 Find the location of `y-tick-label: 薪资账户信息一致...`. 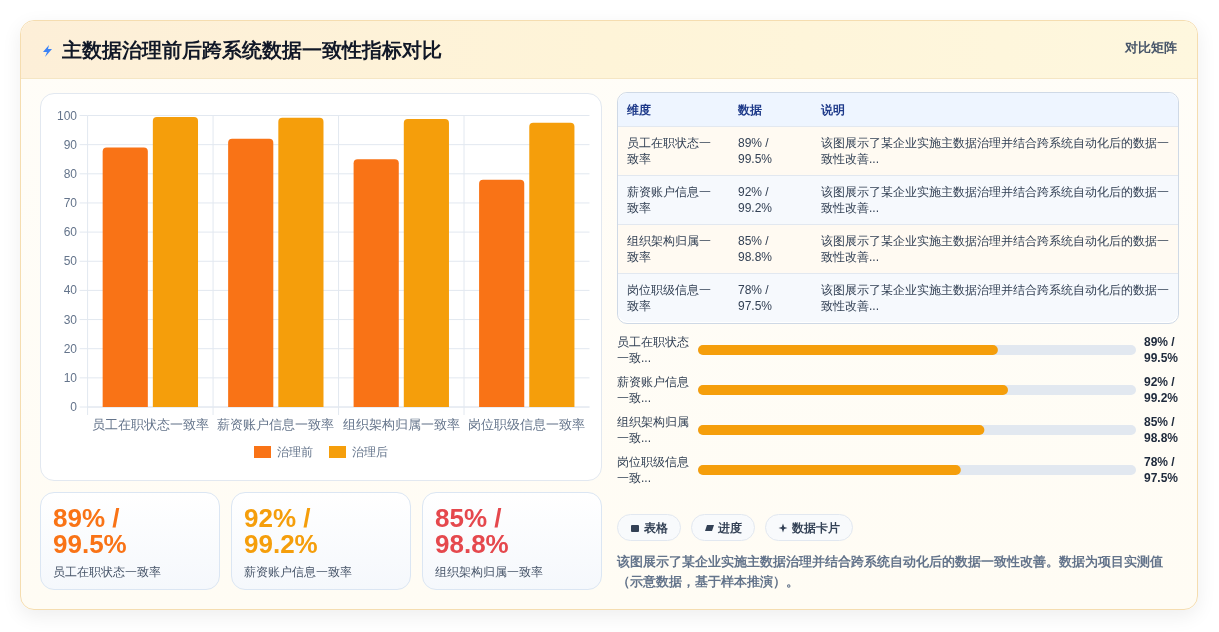

y-tick-label: 薪资账户信息一致... is located at coordinates (653, 390).